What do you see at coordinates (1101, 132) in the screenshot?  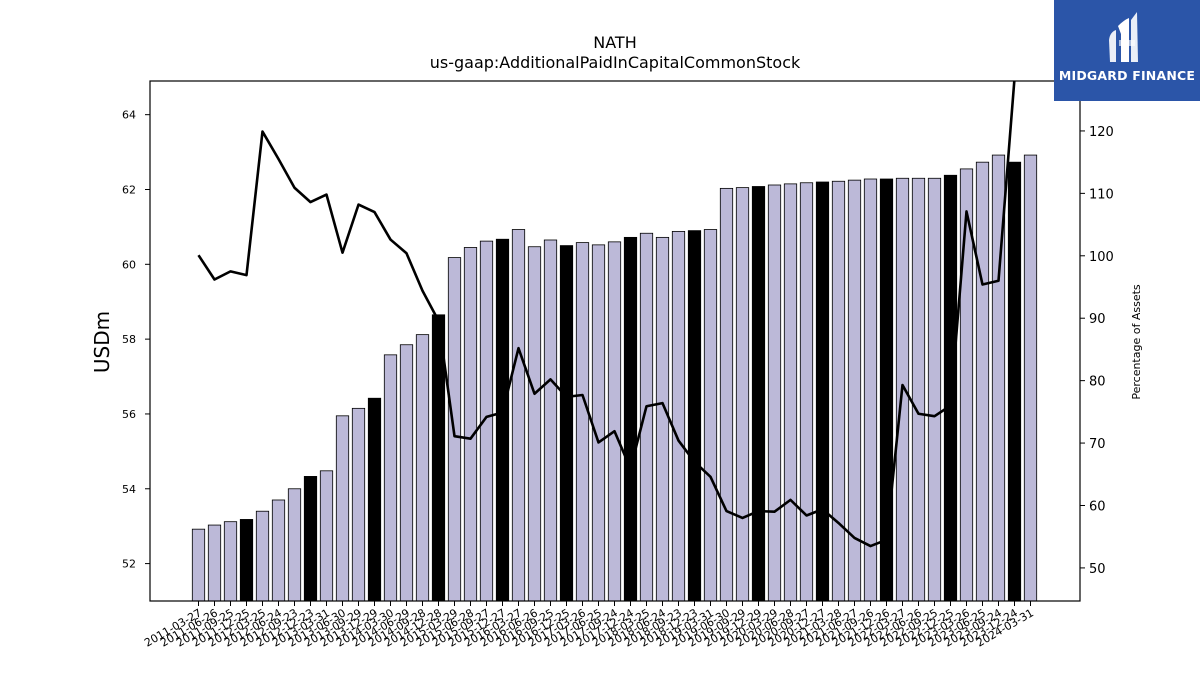 I see `right-y-tick-label: 120` at bounding box center [1101, 132].